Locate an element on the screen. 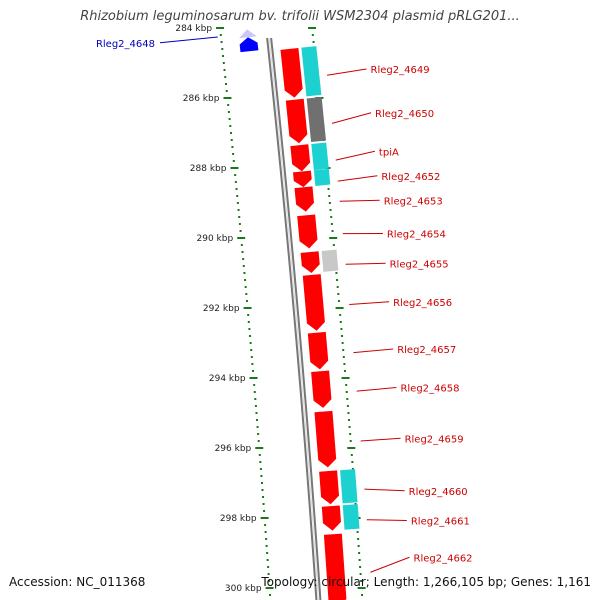 This screenshot has height=600, width=600. scale-label: 296 kbp is located at coordinates (233, 449).